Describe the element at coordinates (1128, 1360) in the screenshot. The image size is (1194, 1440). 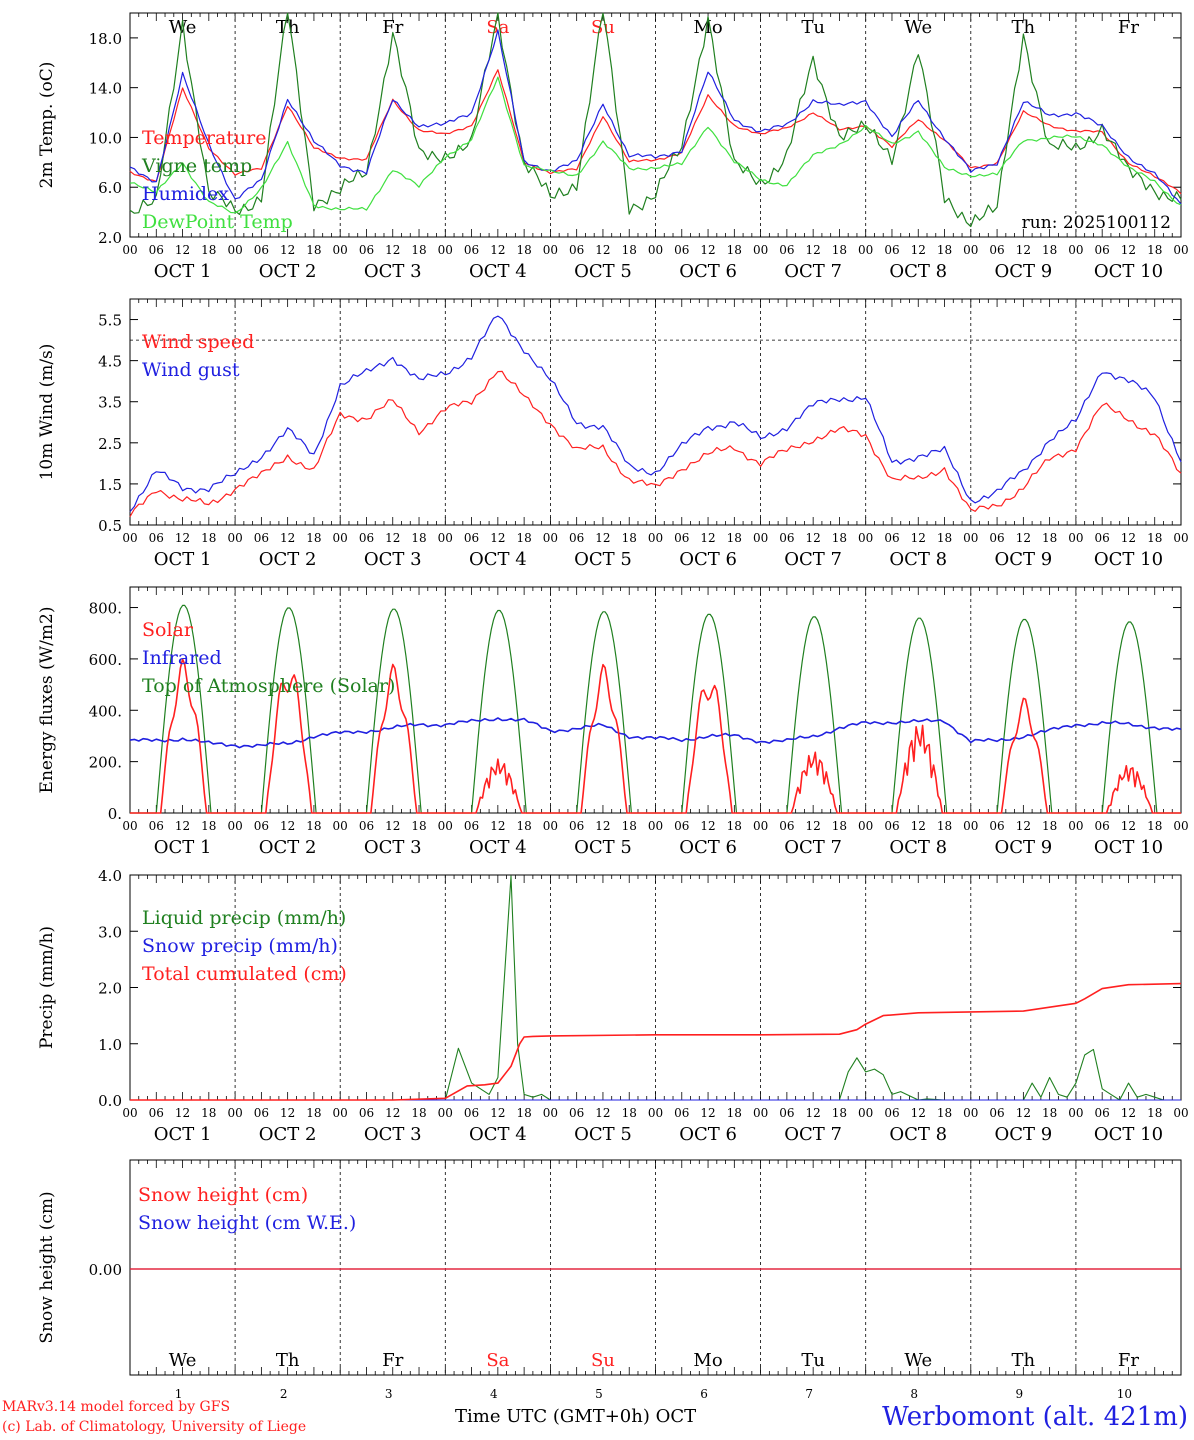
I see `day-name-label: Fr` at that location.